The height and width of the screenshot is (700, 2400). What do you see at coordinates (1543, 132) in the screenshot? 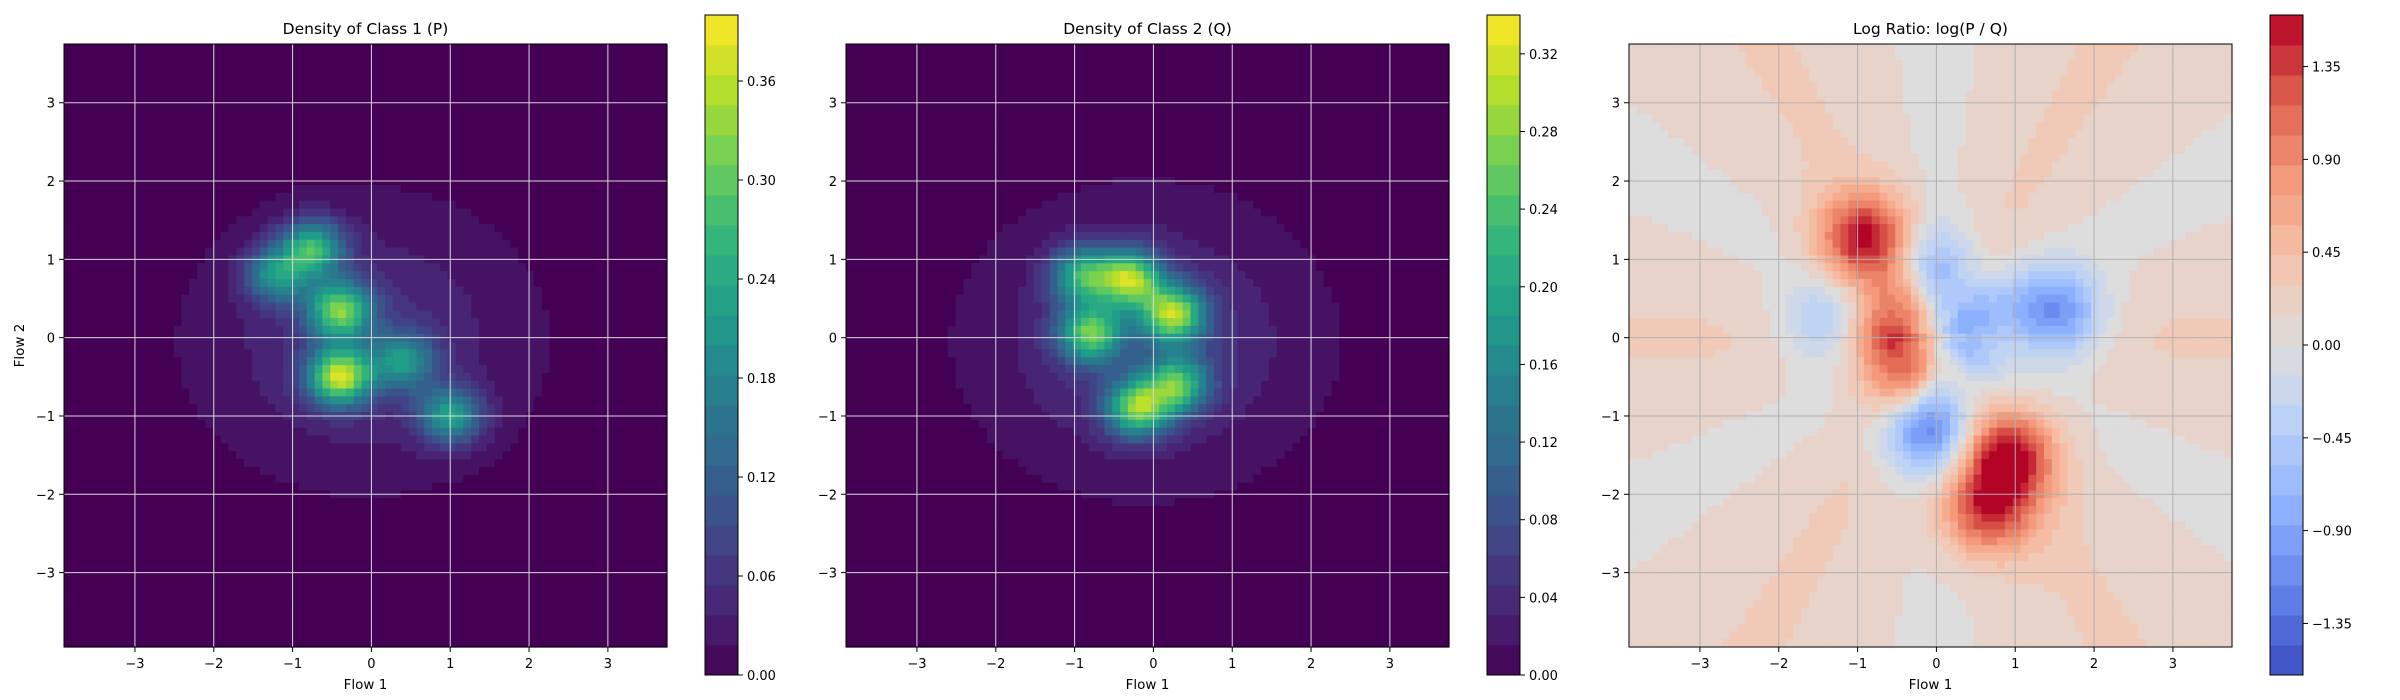
I see `colorbar-tick-label: 0.28` at bounding box center [1543, 132].